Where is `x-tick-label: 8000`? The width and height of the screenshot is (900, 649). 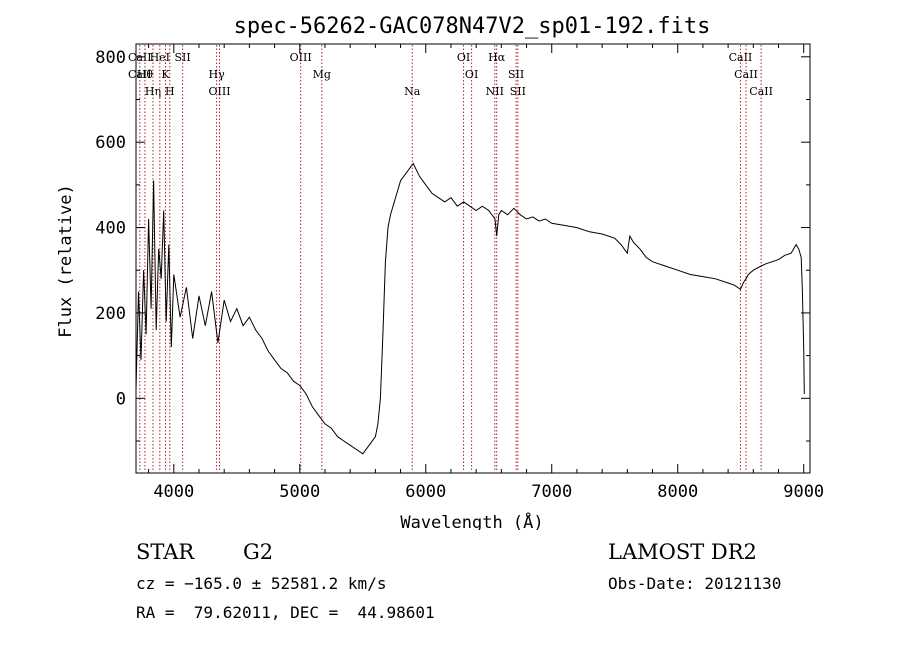
x-tick-label: 8000 is located at coordinates (677, 492).